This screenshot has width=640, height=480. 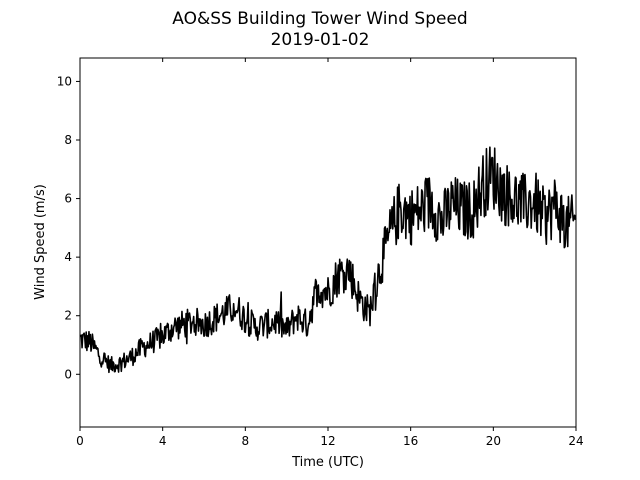 I want to click on x-tick-label: 24, so click(x=575, y=441).